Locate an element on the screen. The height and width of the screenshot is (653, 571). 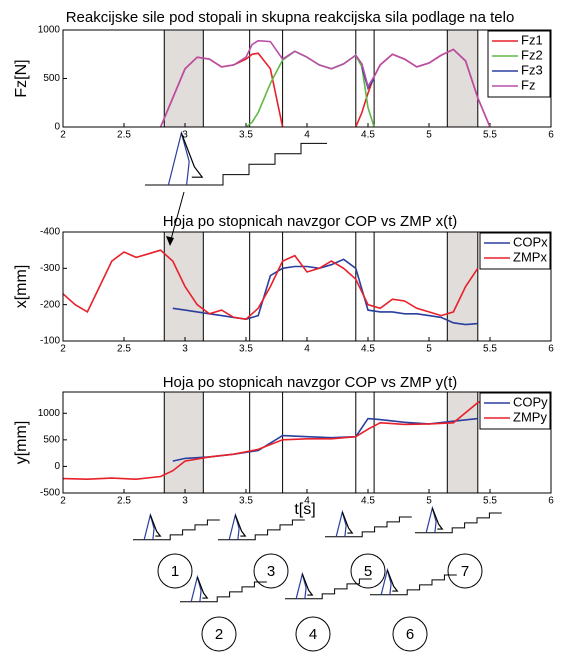
x-axis-label: t[s] is located at coordinates (304, 509).